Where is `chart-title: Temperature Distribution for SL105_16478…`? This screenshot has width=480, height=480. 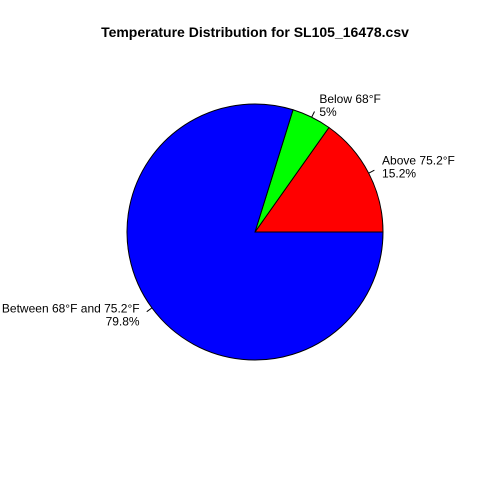 chart-title: Temperature Distribution for SL105_16478… is located at coordinates (255, 32).